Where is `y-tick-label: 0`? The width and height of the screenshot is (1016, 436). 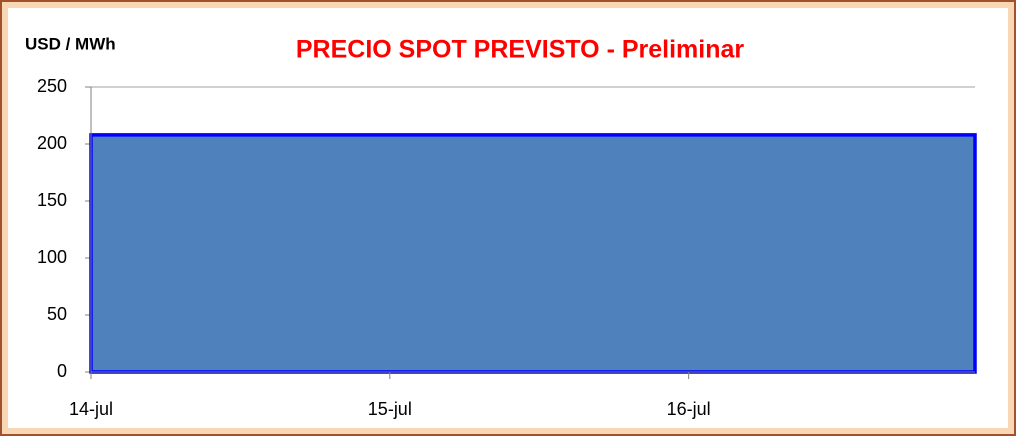
y-tick-label: 0 is located at coordinates (62, 371).